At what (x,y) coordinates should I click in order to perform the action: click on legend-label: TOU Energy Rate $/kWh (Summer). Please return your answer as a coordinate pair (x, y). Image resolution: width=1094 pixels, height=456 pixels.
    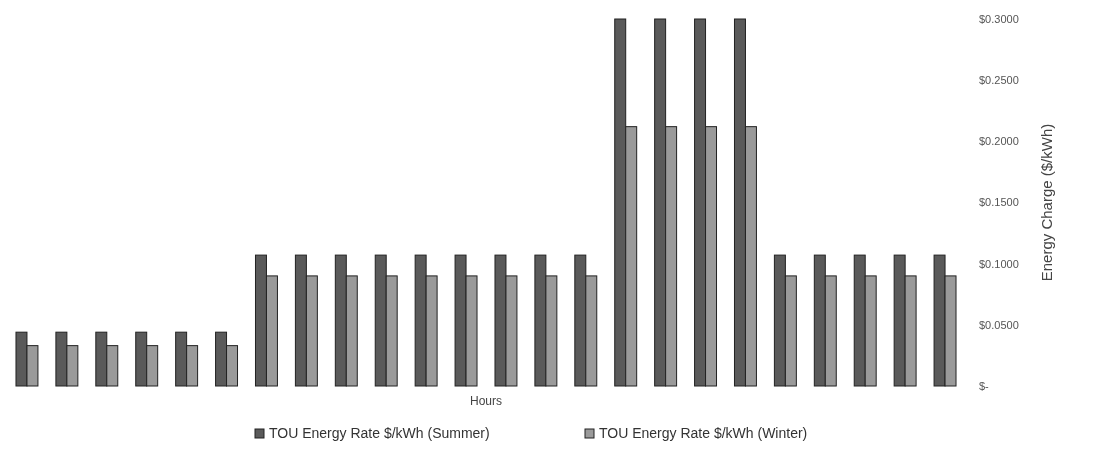
    Looking at the image, I should click on (379, 433).